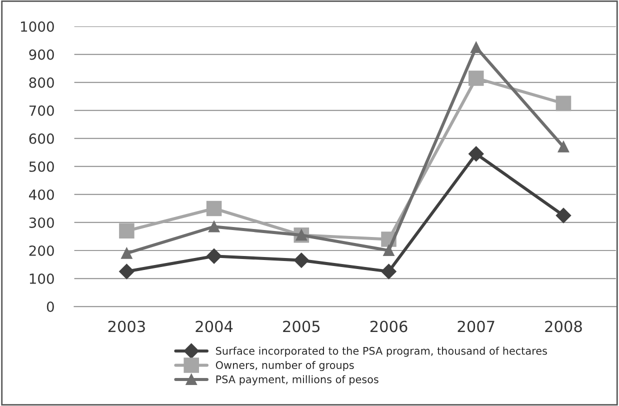 The width and height of the screenshot is (619, 406). Describe the element at coordinates (41, 82) in the screenshot. I see `y-tick-label: 800` at that location.